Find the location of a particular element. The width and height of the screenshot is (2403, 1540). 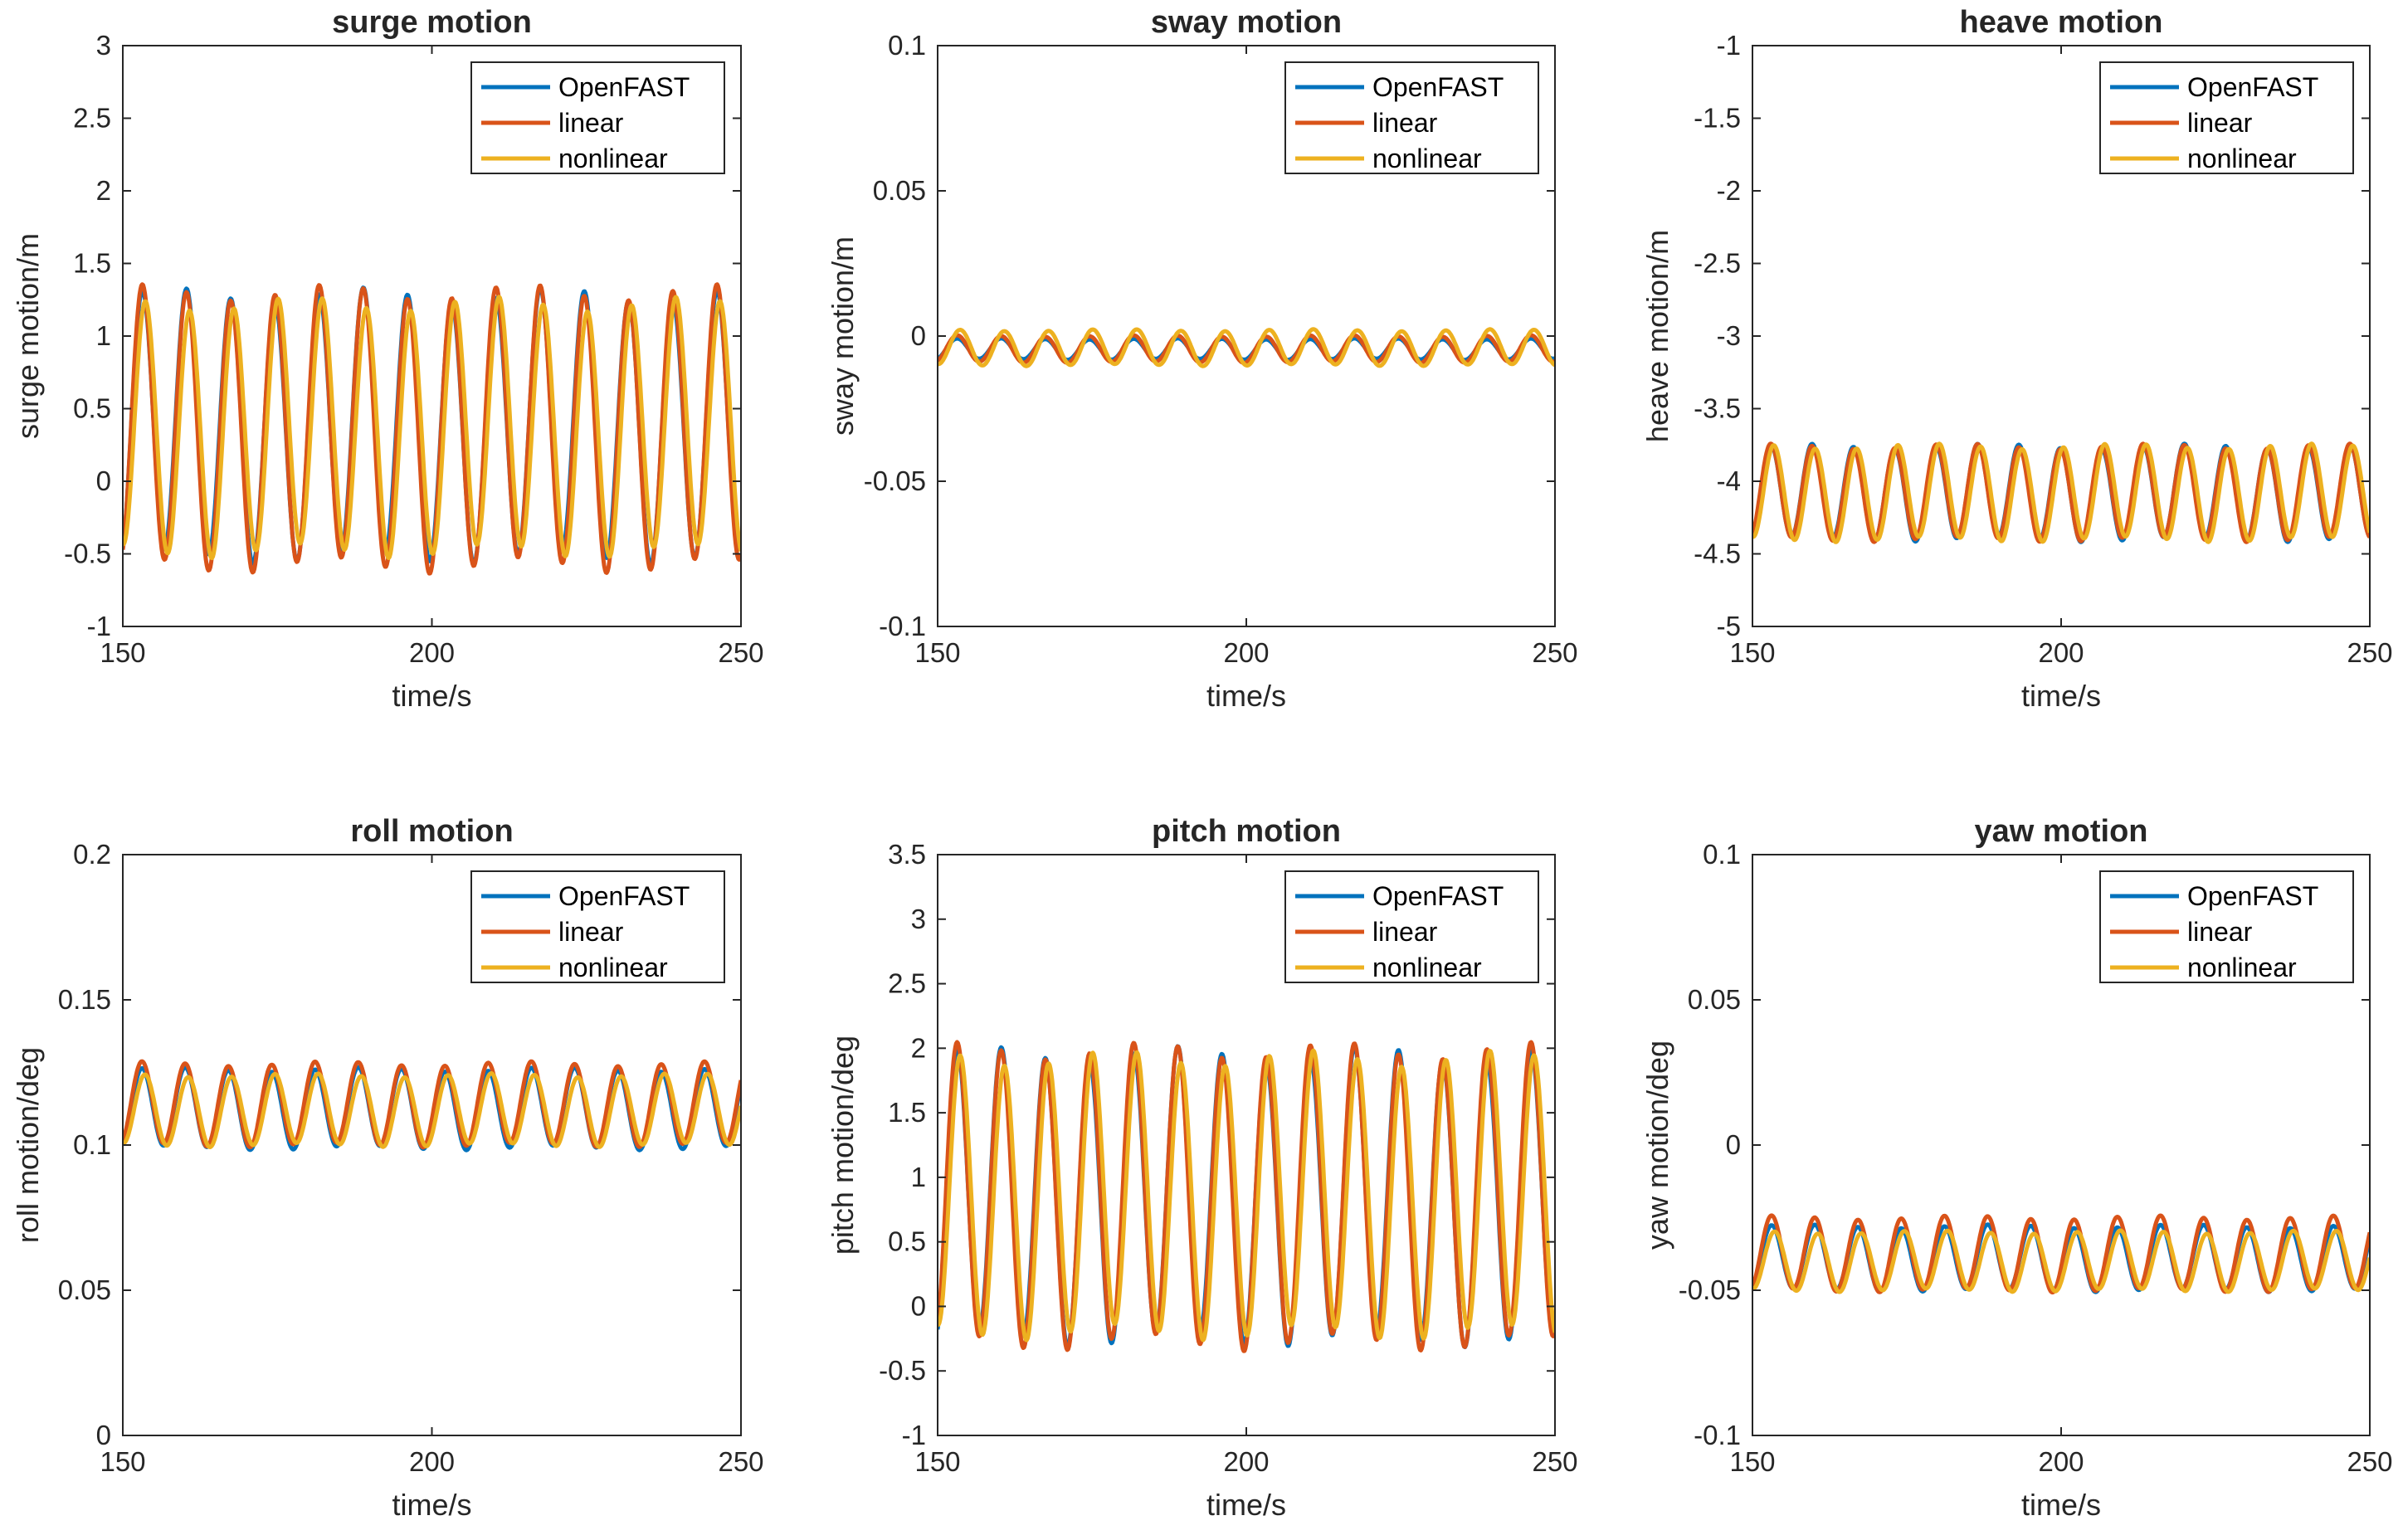

chart-title: roll motion is located at coordinates (431, 831).